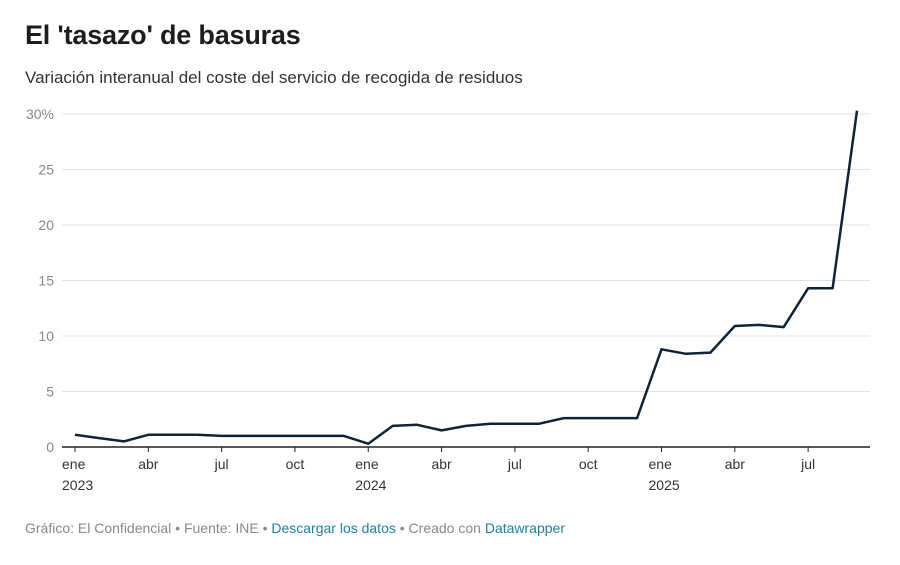 The width and height of the screenshot is (900, 565). Describe the element at coordinates (807, 464) in the screenshot. I see `x-tick-label-10: jul` at that location.